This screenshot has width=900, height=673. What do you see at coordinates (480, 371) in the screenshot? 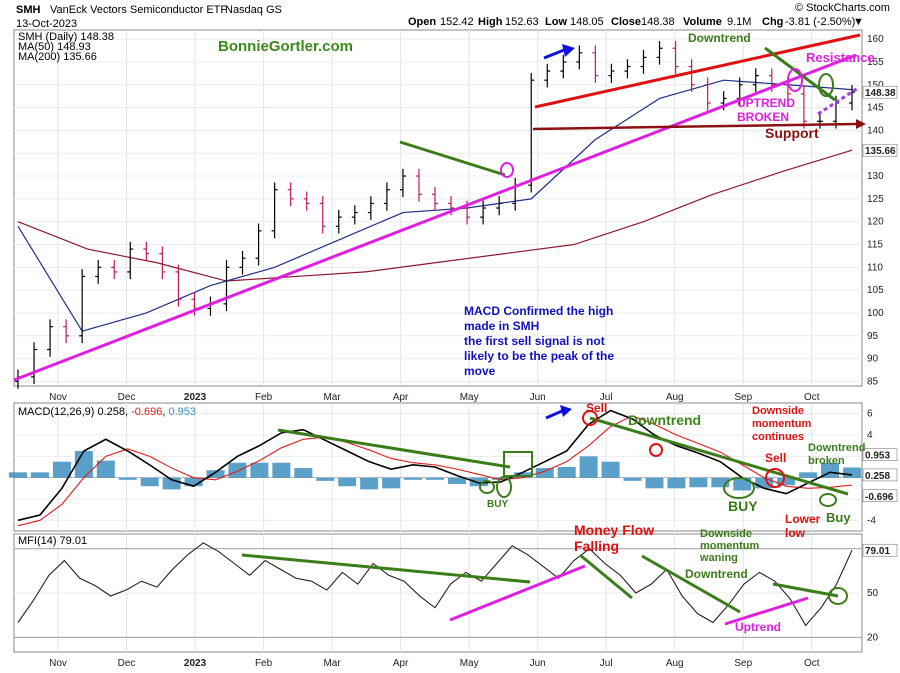
I see `macd-note-line-5: move` at bounding box center [480, 371].